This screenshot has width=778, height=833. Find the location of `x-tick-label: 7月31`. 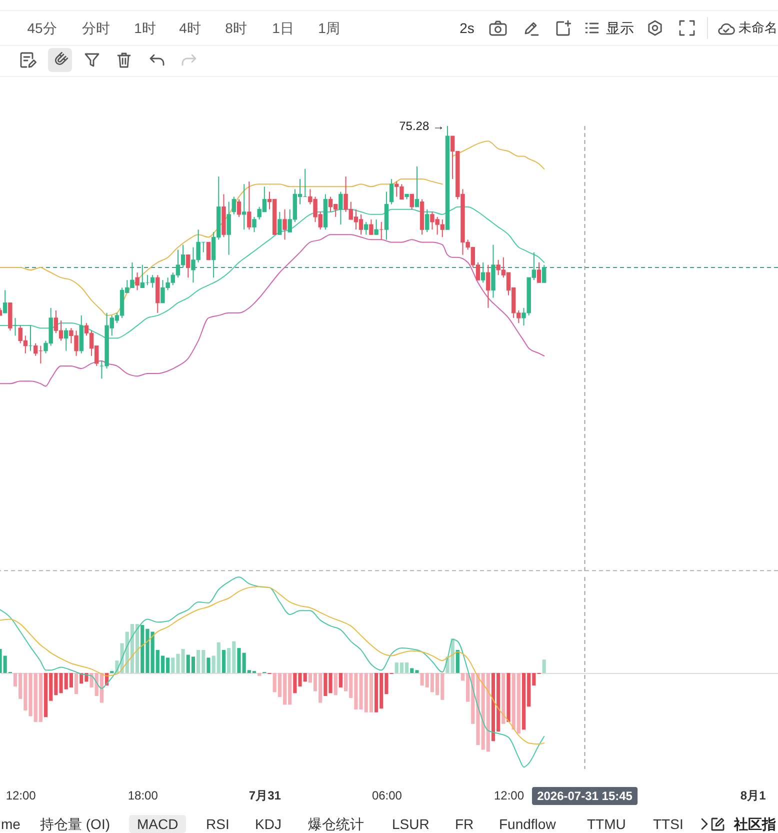

x-tick-label: 7月31 is located at coordinates (265, 795).